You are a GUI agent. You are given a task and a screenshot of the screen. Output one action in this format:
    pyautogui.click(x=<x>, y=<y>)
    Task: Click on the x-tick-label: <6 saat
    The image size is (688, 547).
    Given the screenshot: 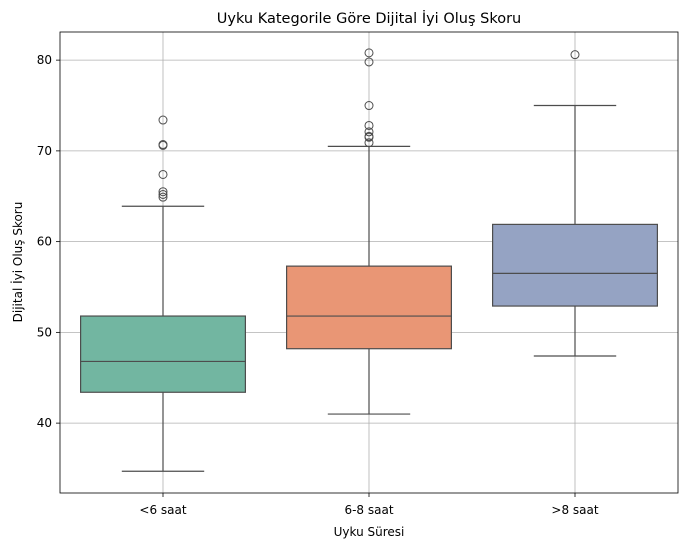 What is the action you would take?
    pyautogui.click(x=162, y=510)
    